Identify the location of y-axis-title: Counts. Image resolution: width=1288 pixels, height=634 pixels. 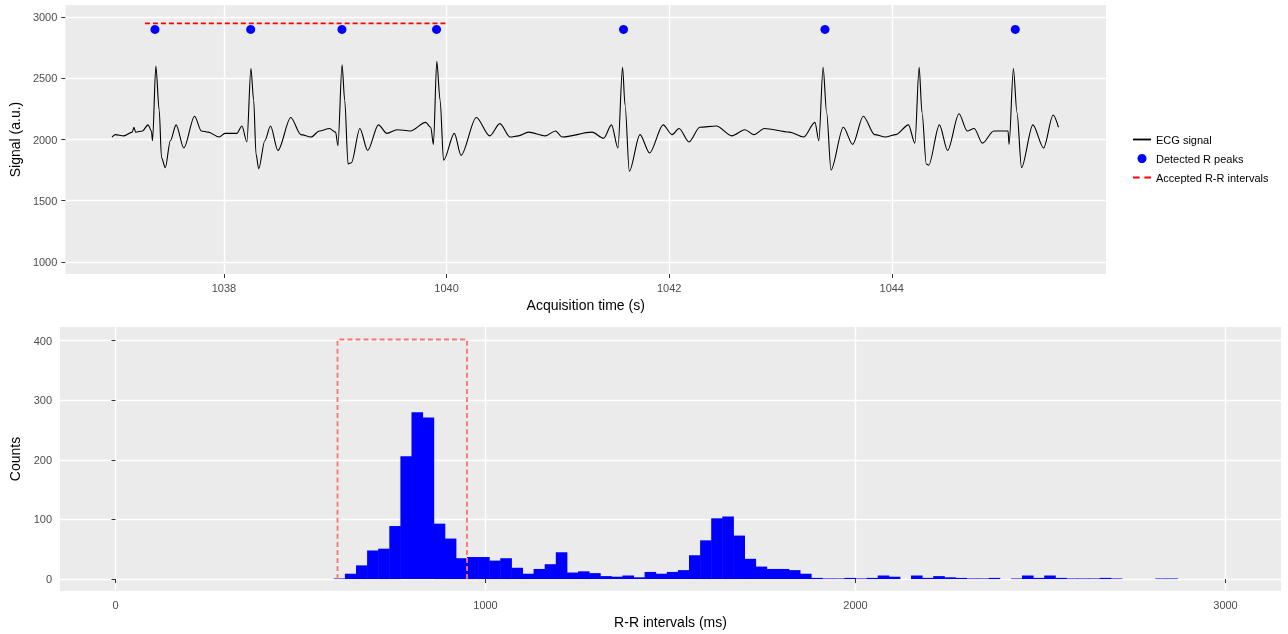
(15, 459).